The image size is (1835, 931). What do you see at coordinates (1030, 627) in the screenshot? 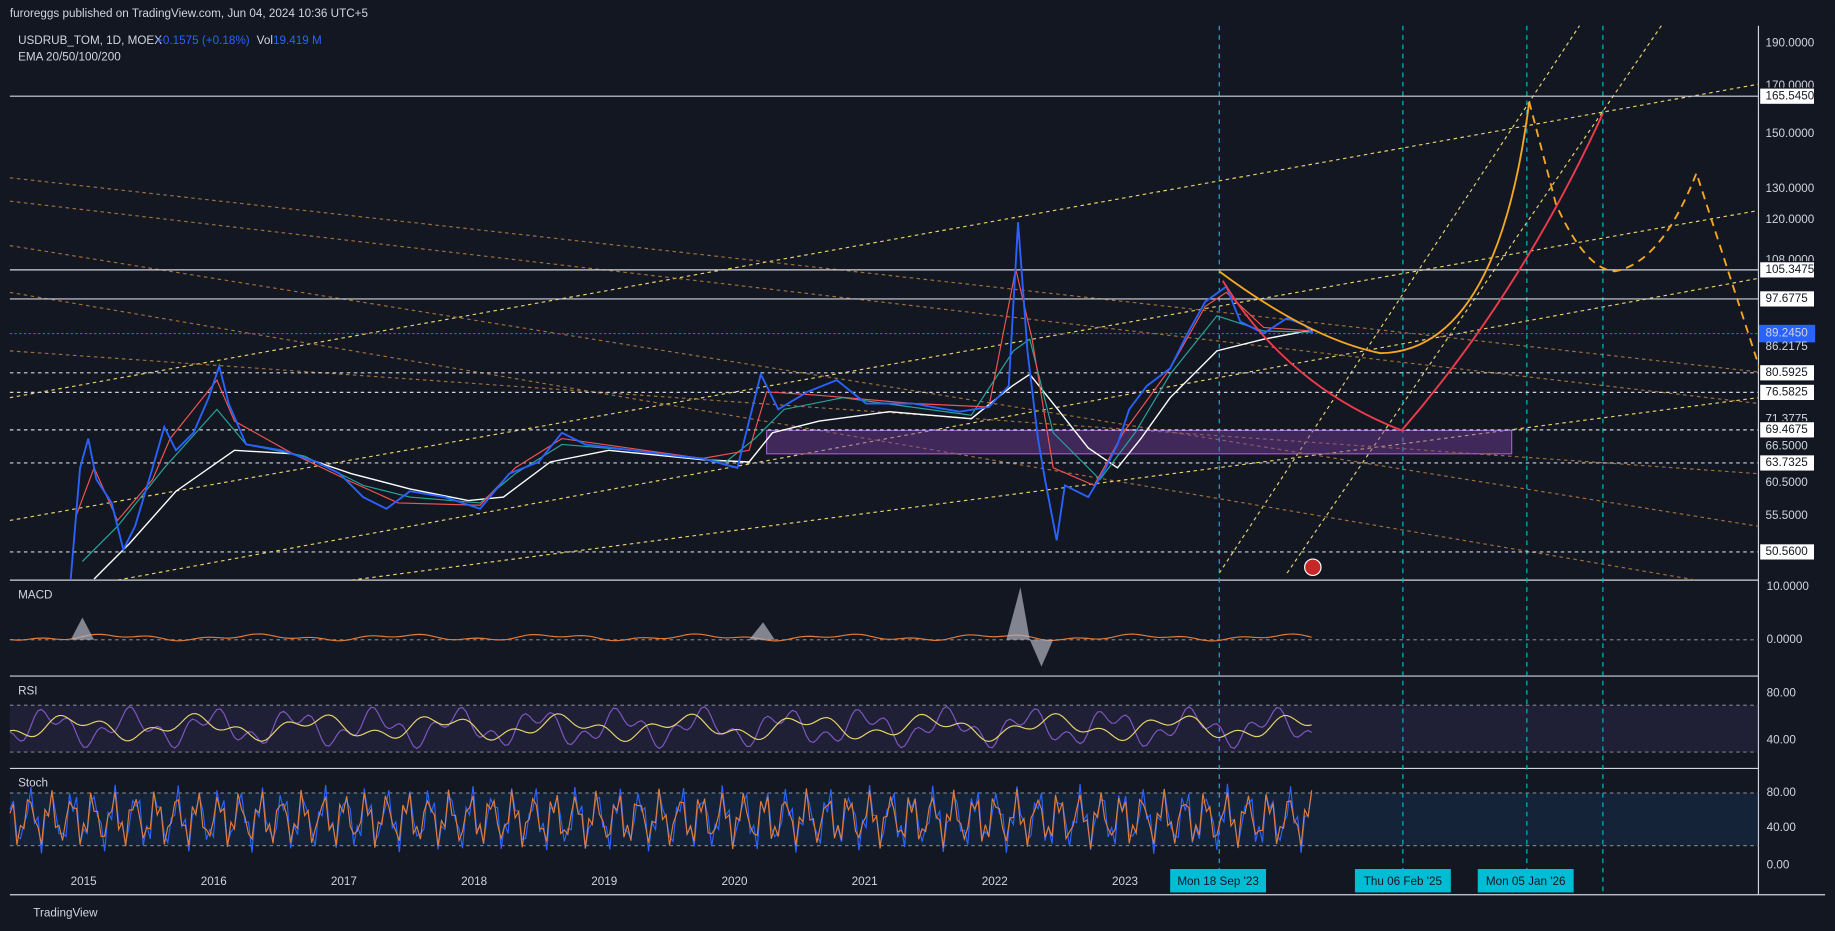
I see `macd-spike` at bounding box center [1030, 627].